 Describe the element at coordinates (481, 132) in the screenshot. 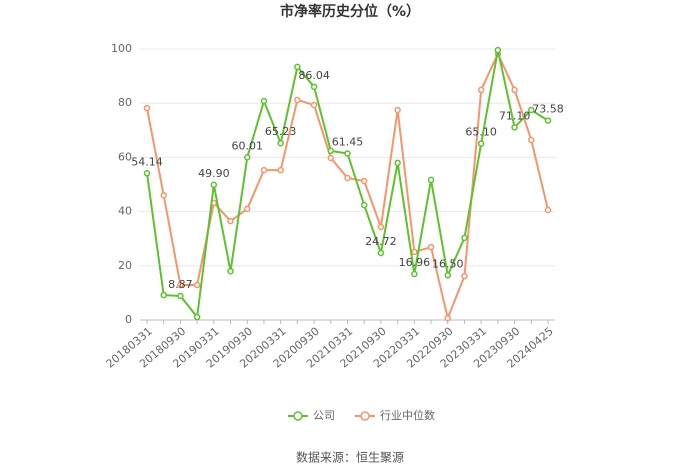

I see `data-label: 65.10` at that location.